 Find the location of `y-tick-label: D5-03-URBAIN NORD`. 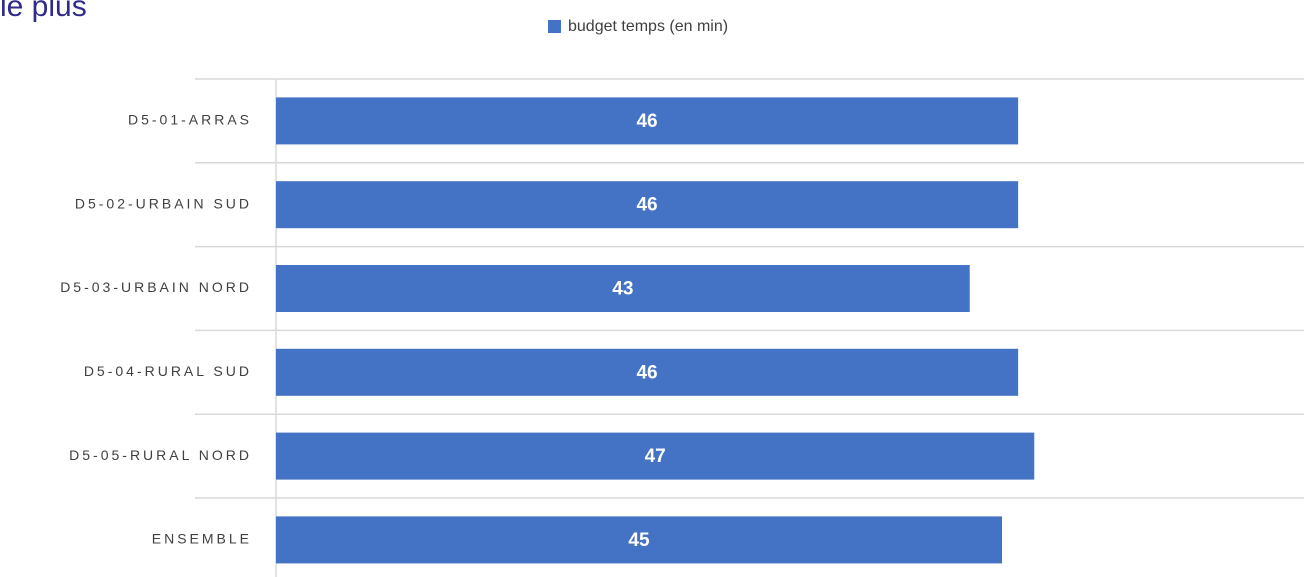

y-tick-label: D5-03-URBAIN NORD is located at coordinates (156, 287).